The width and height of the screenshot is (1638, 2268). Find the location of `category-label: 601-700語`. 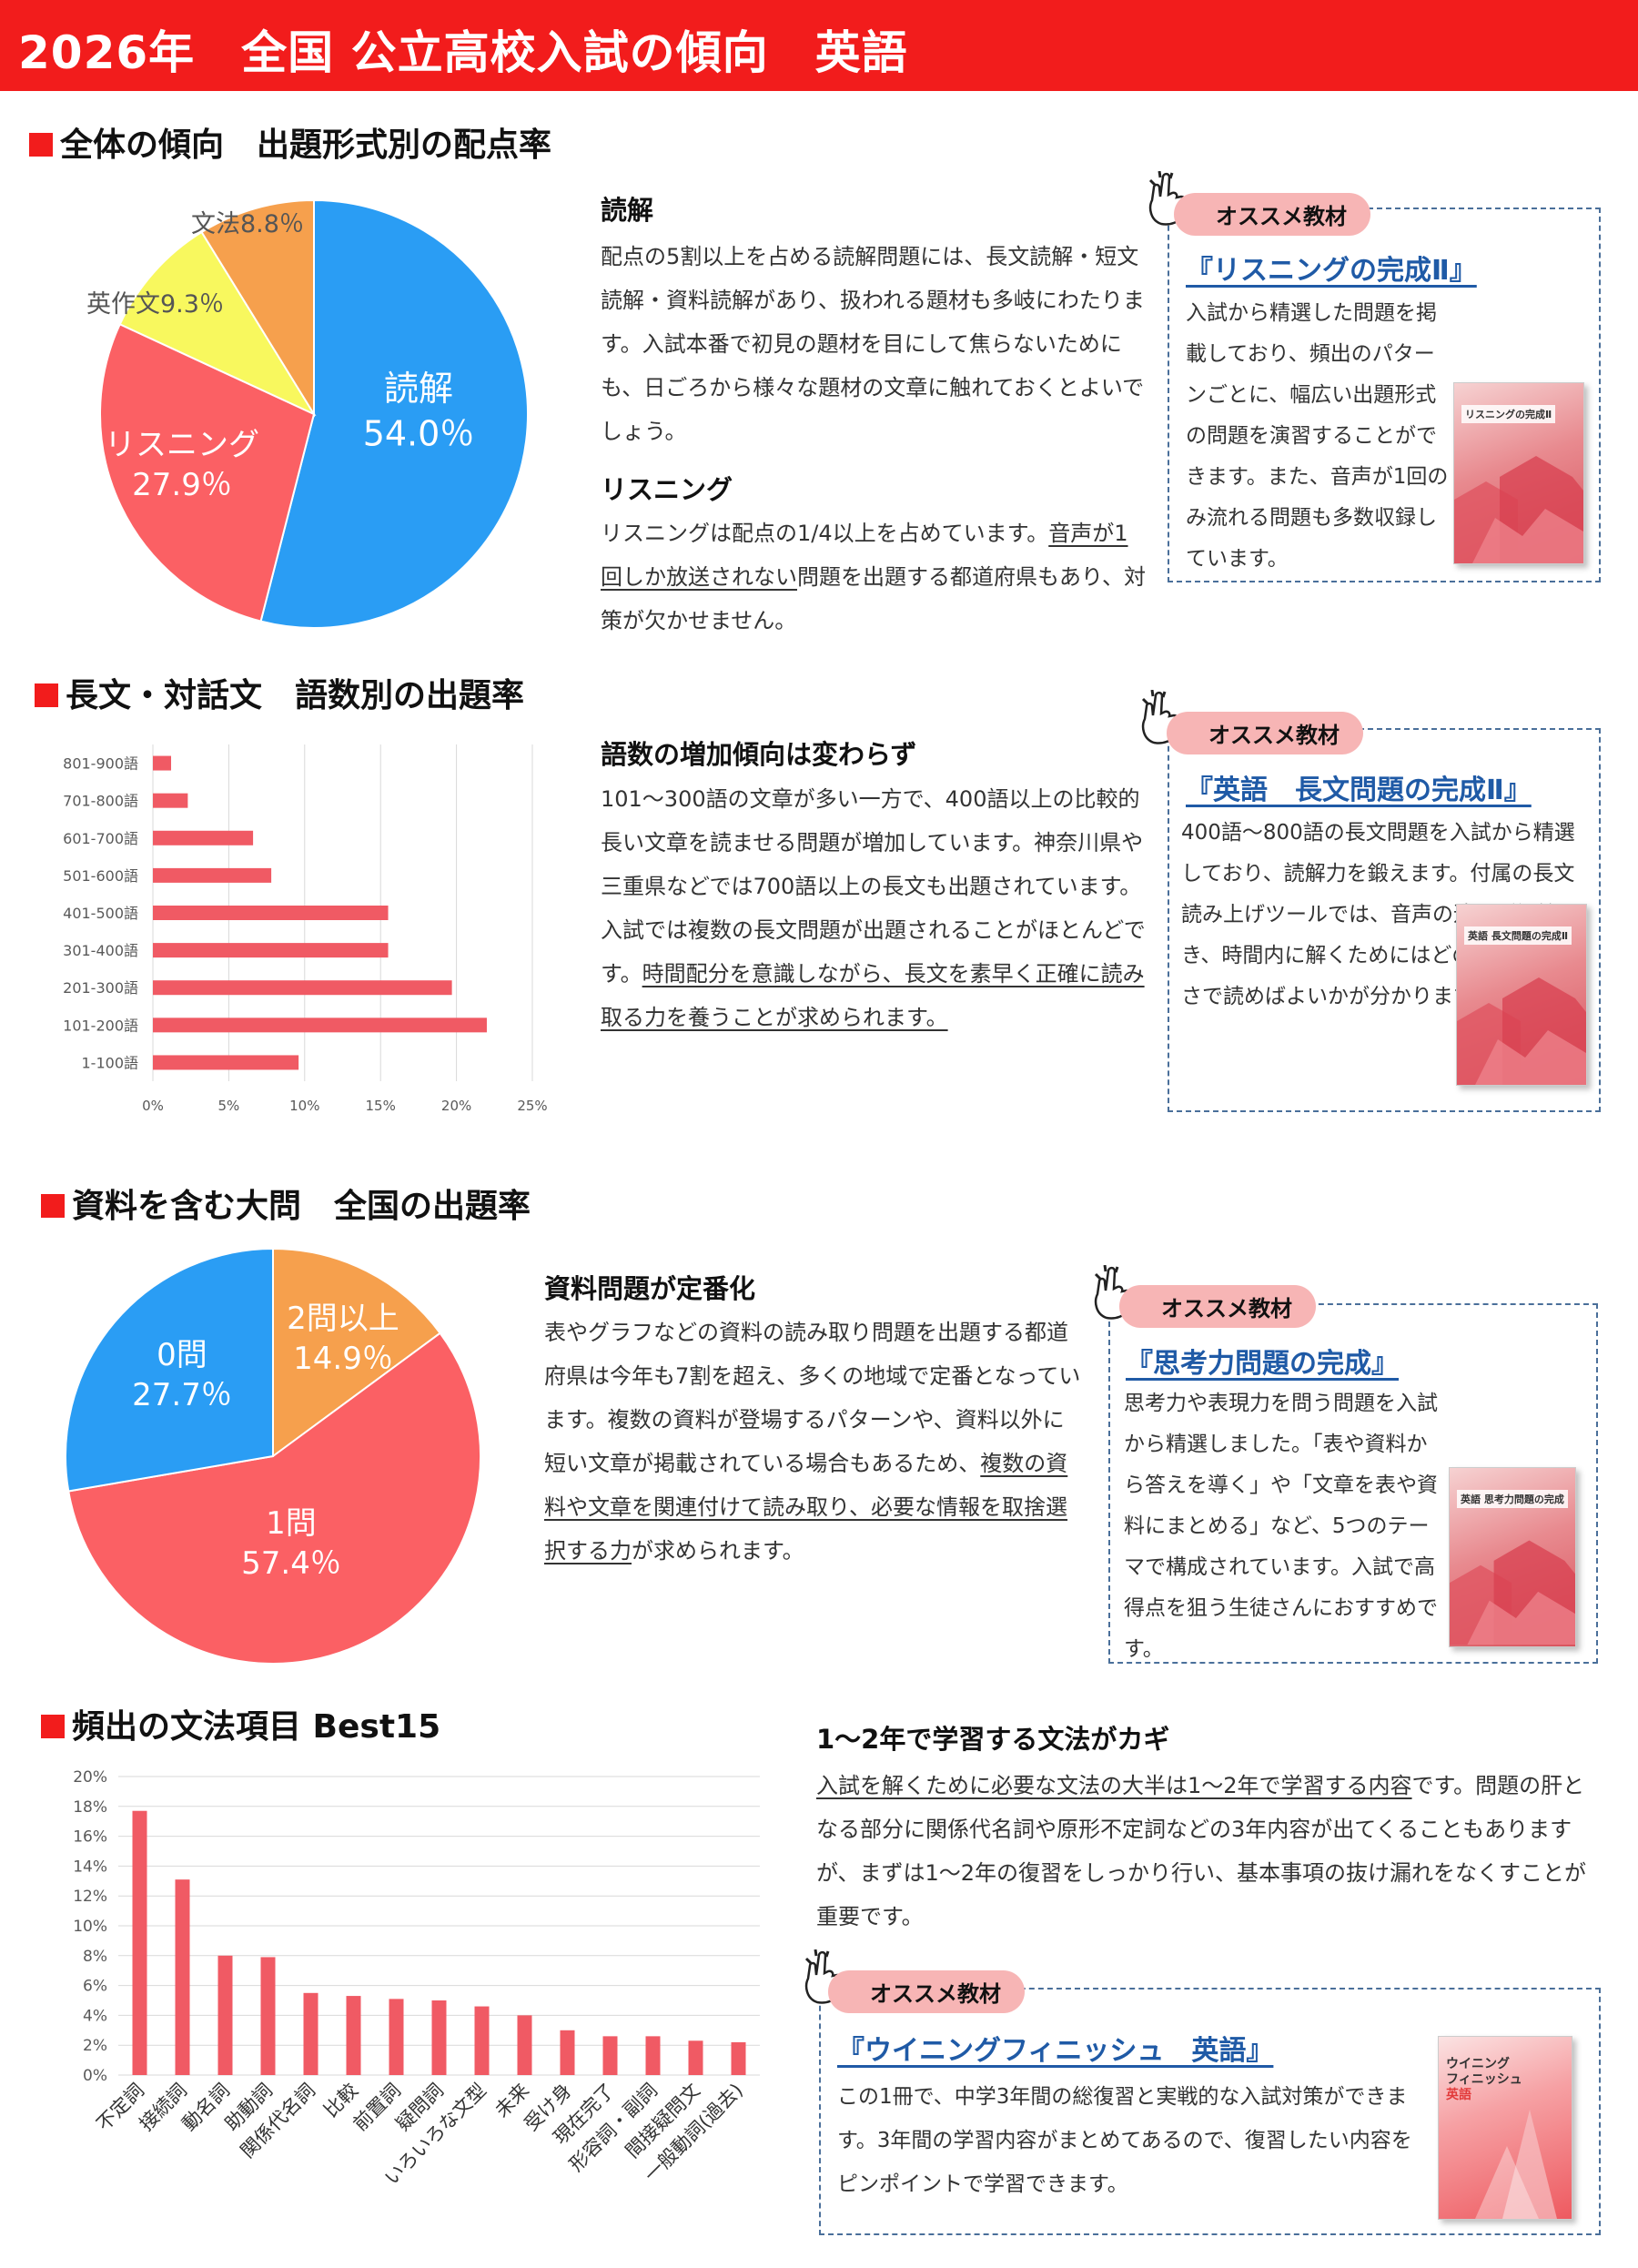

category-label: 601-700語 is located at coordinates (101, 838).